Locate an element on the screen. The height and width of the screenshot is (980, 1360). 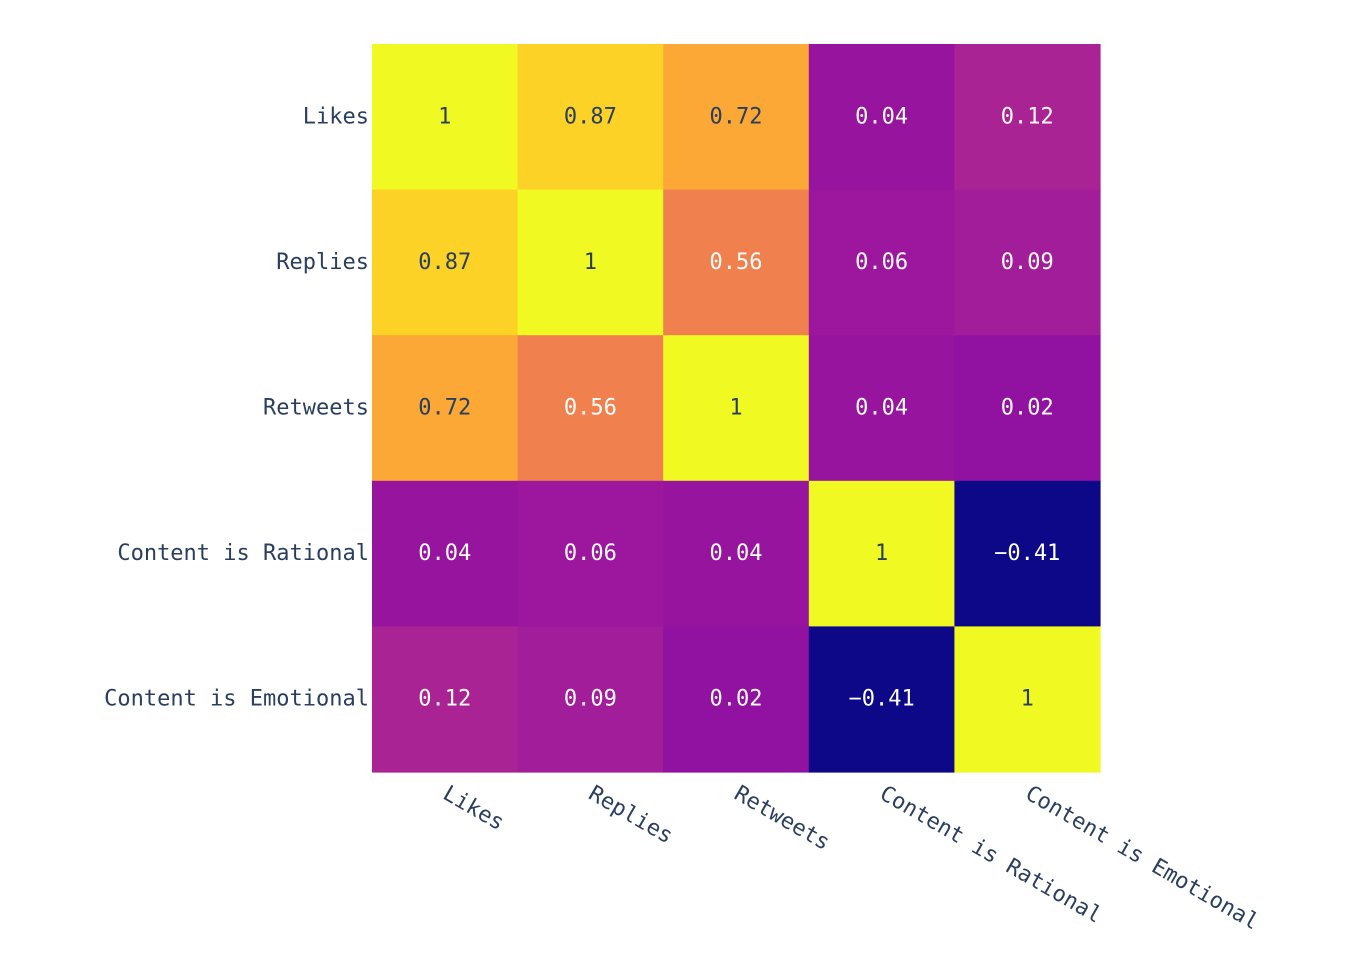
y-tick-label: Replies is located at coordinates (322, 262).